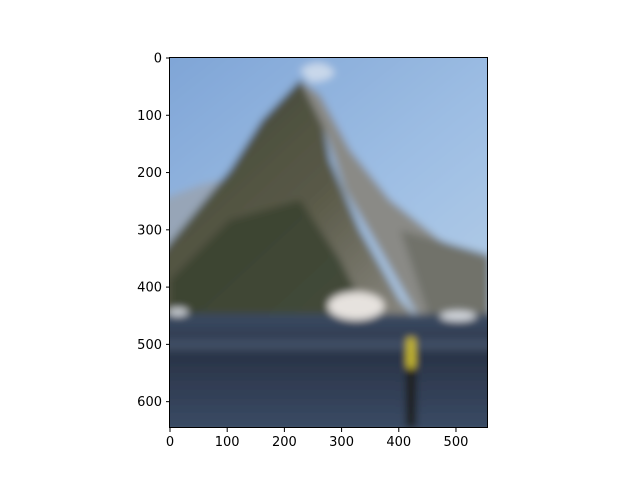 This screenshot has height=480, width=640. What do you see at coordinates (149, 230) in the screenshot?
I see `y-tick-label: 300` at bounding box center [149, 230].